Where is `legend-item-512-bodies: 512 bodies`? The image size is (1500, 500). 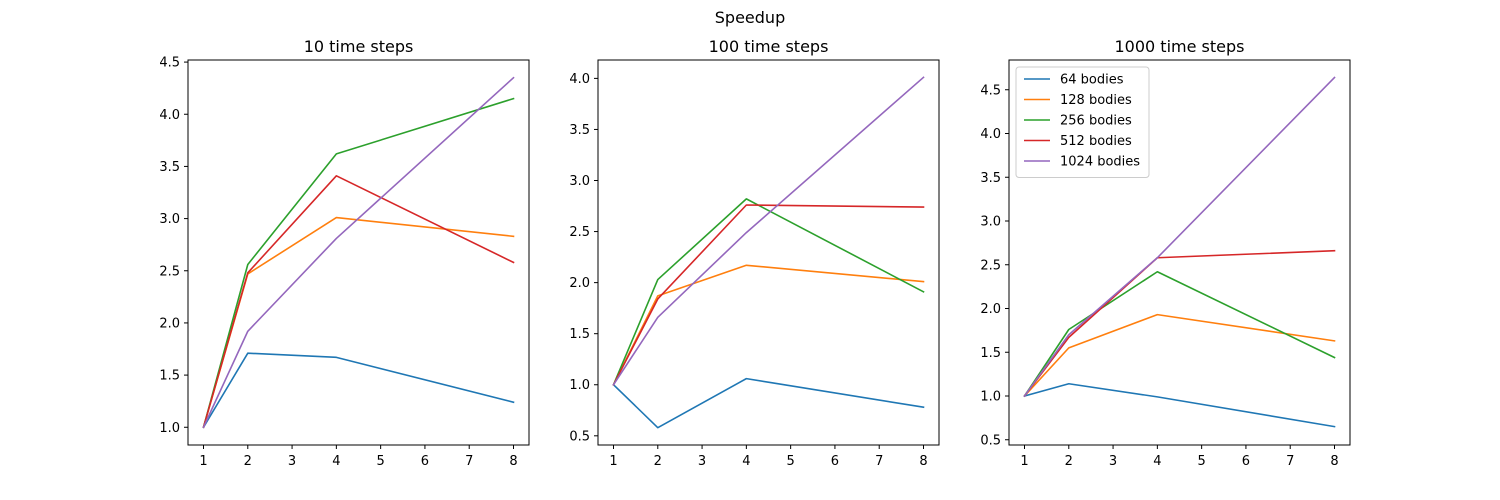
legend-item-512-bodies: 512 bodies is located at coordinates (1078, 141).